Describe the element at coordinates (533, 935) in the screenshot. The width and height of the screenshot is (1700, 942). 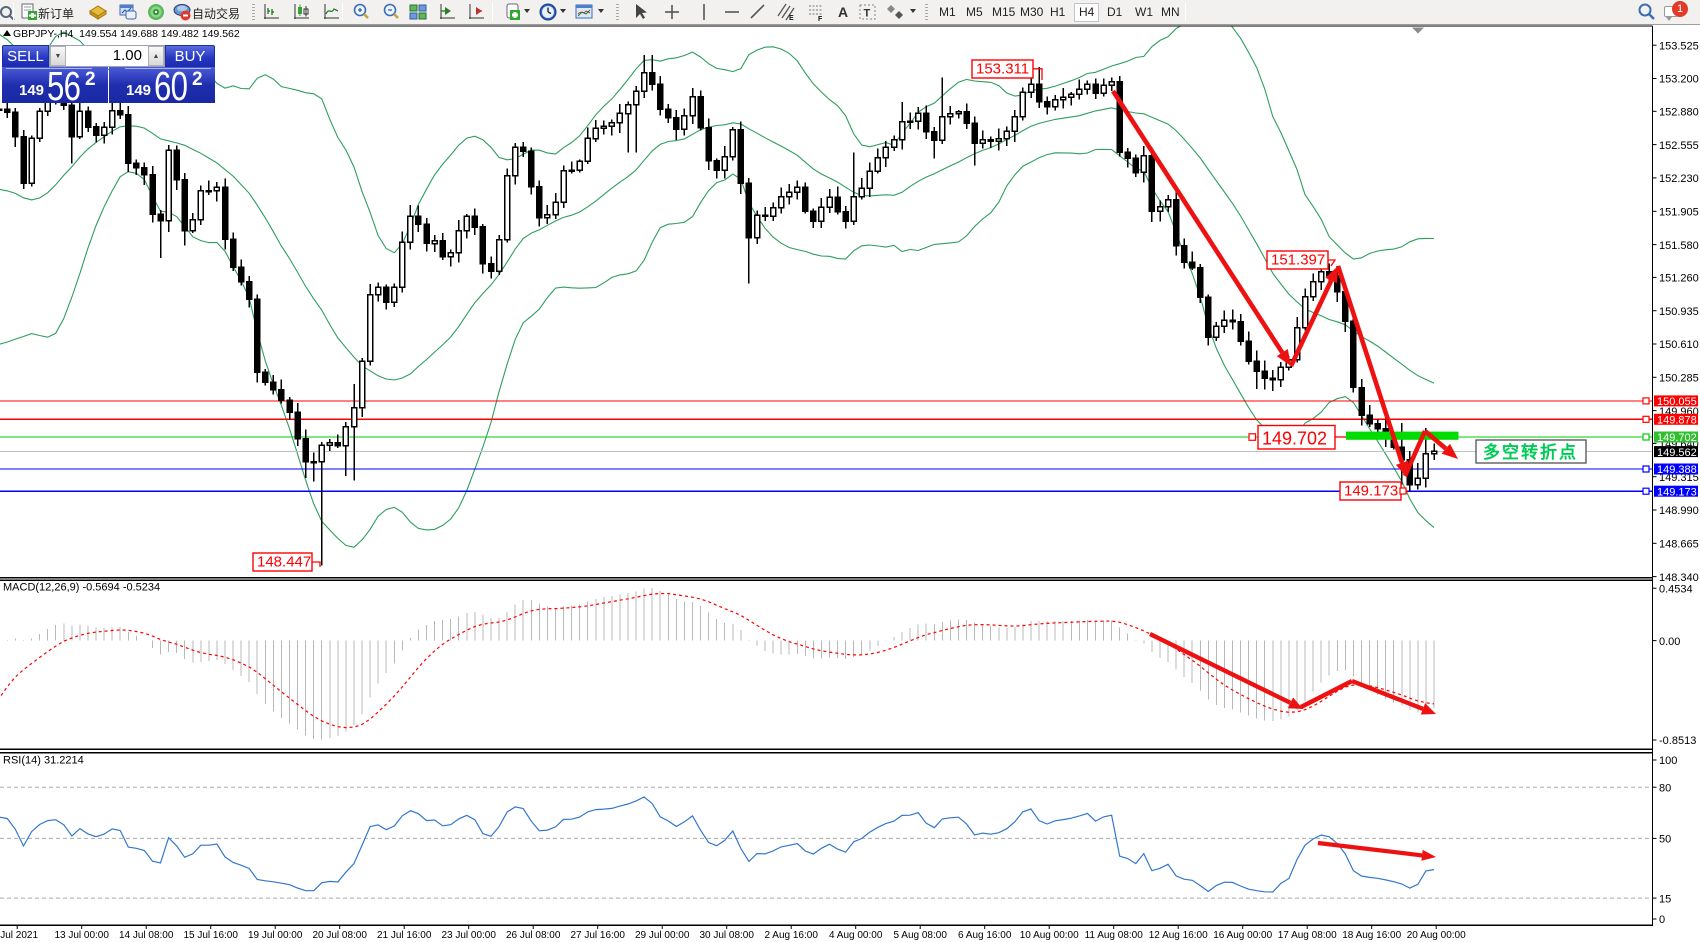
I see `svg-text: 26 Jul 08:00` at that location.